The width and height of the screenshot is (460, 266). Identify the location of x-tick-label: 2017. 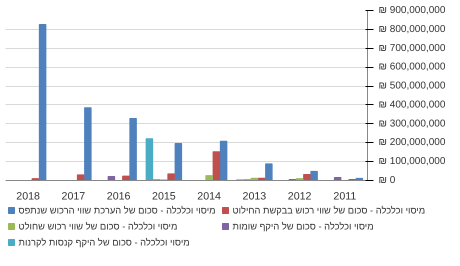
(74, 196).